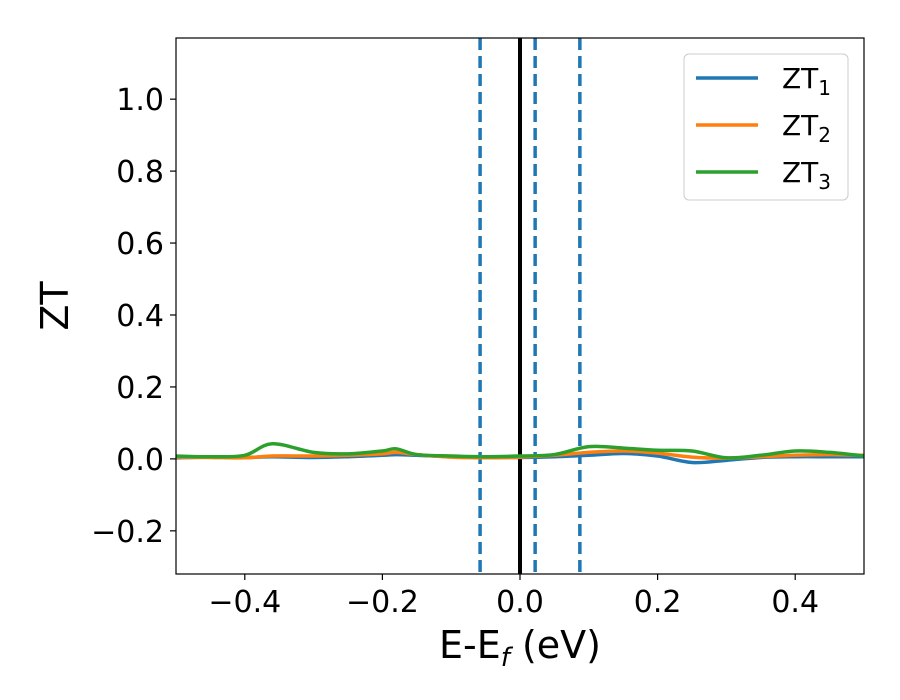 Image resolution: width=900 pixels, height=700 pixels. Describe the element at coordinates (795, 602) in the screenshot. I see `x-tick-label: 0.4` at that location.